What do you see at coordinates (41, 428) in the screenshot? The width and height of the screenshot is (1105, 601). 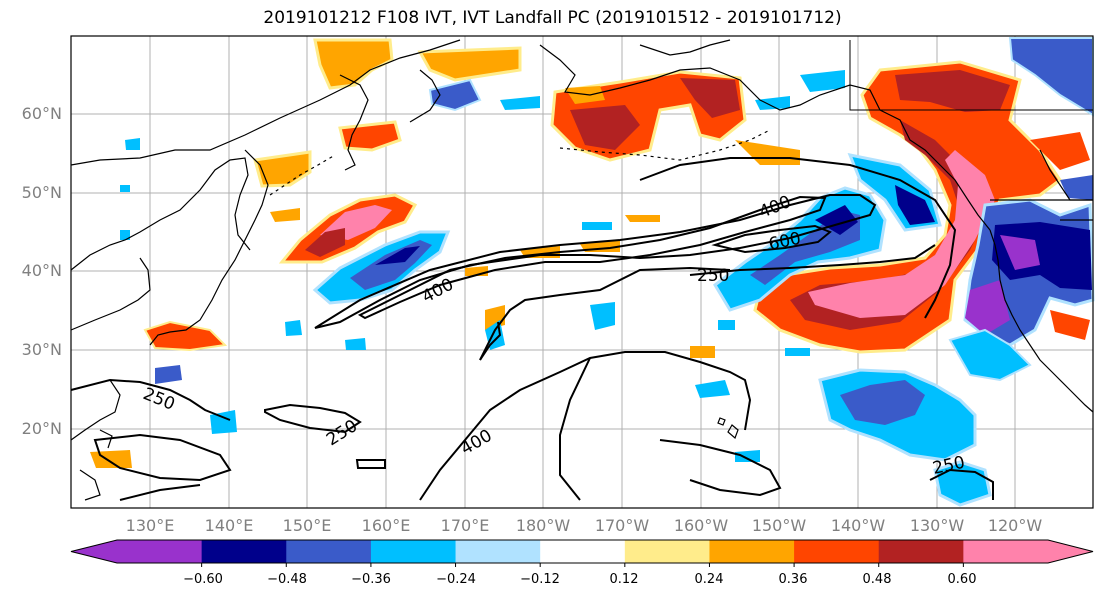 I see `latitude-label: 20°N` at bounding box center [41, 428].